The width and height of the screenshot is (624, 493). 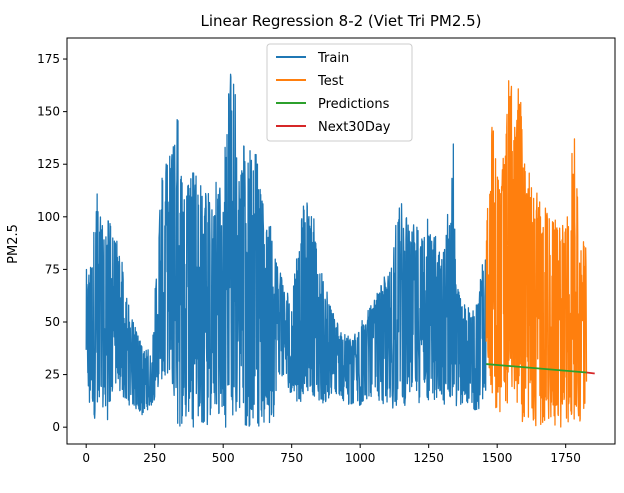 What do you see at coordinates (536, 254) in the screenshot?
I see `series-line-test` at bounding box center [536, 254].